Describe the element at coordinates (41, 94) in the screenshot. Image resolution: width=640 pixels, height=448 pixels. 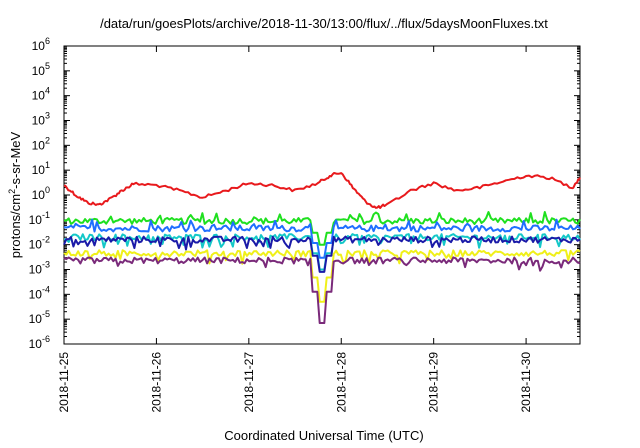
I see `y-tick-label: 10⁴` at that location.